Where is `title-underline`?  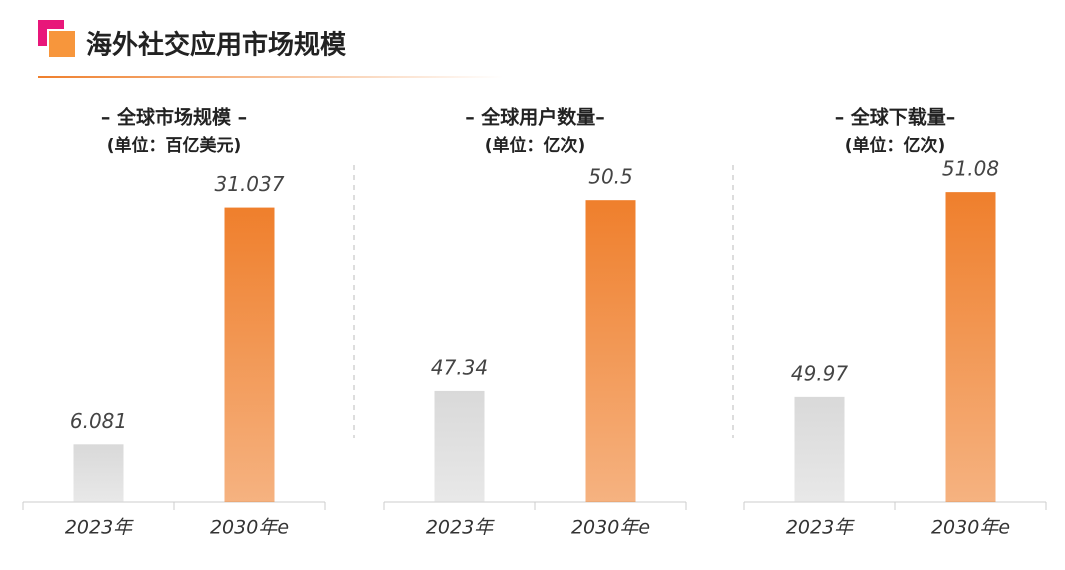 title-underline is located at coordinates (270, 77).